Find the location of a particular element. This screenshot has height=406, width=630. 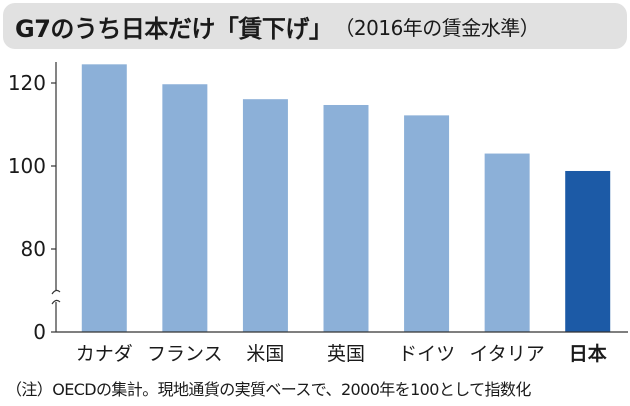

chart-subtitle: （2016年の賃金水準） is located at coordinates (437, 27).